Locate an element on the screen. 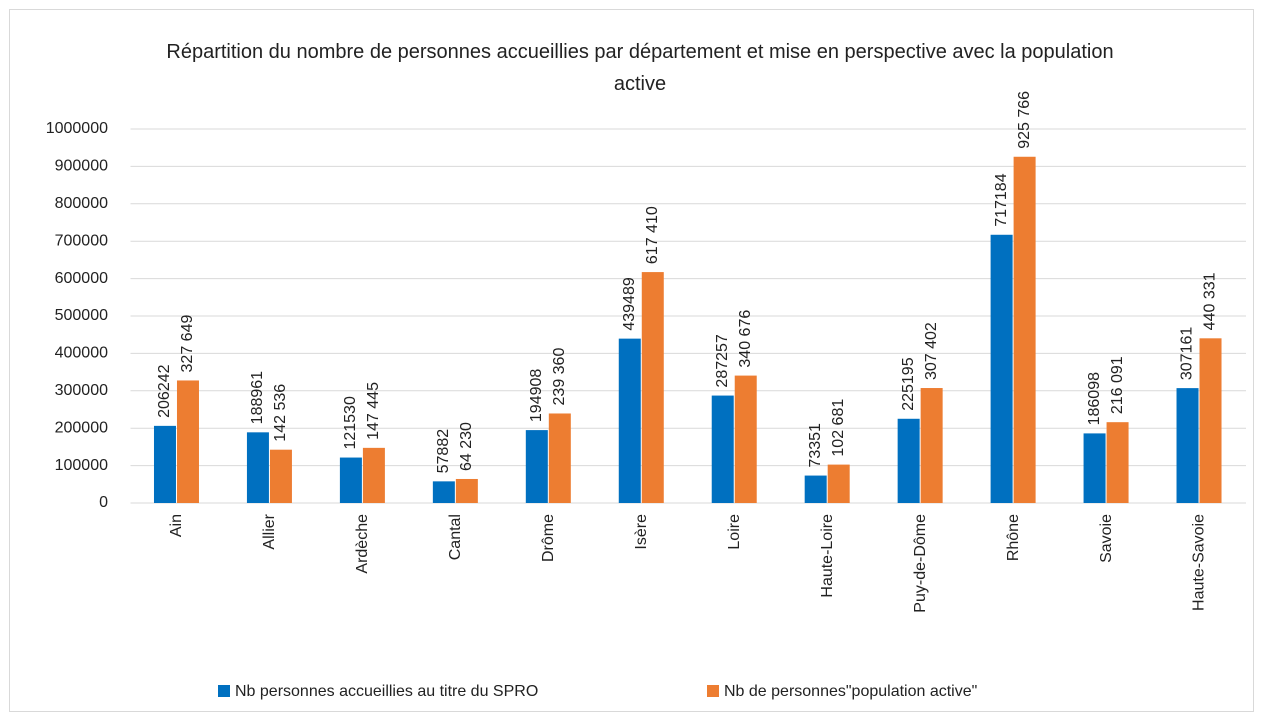 The image size is (1263, 722). y-tick-label: 600000 is located at coordinates (81, 278).